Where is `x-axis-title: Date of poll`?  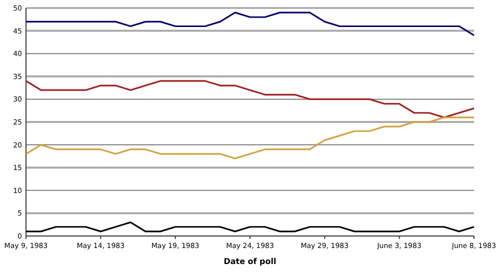
x-axis-title: Date of poll is located at coordinates (250, 261).